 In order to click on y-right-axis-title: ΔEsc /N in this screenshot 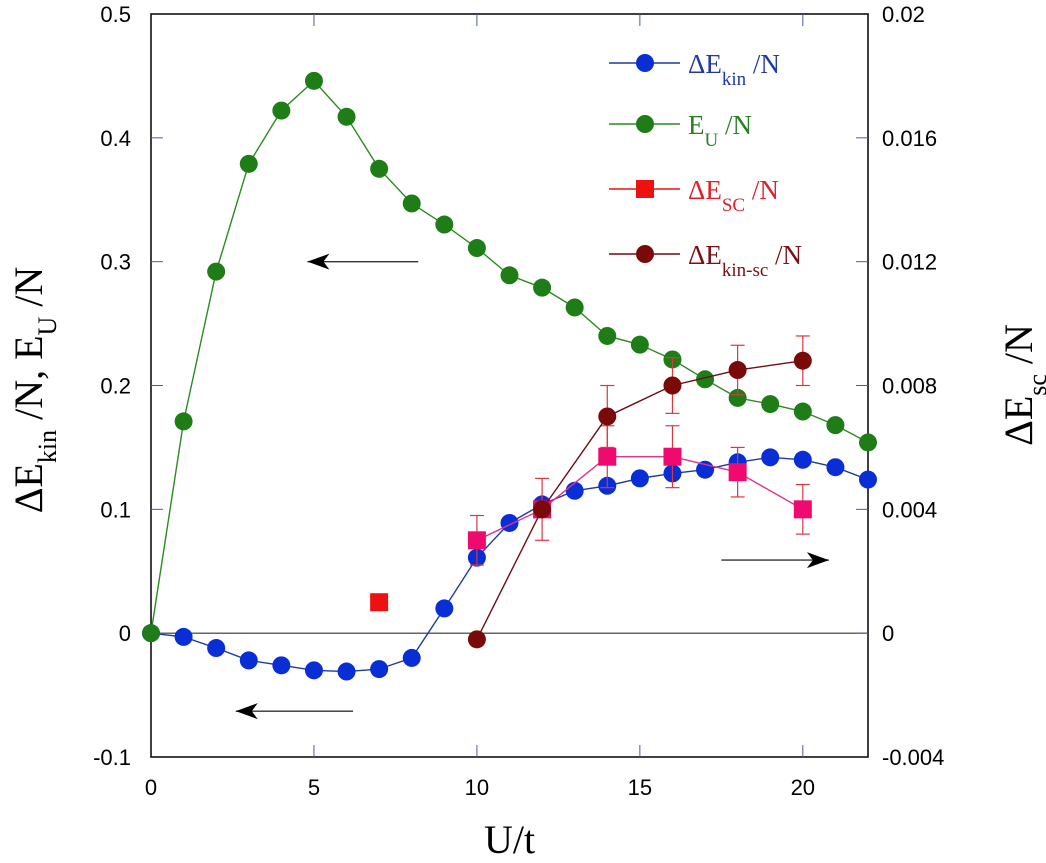, I will do `click(1021, 385)`.